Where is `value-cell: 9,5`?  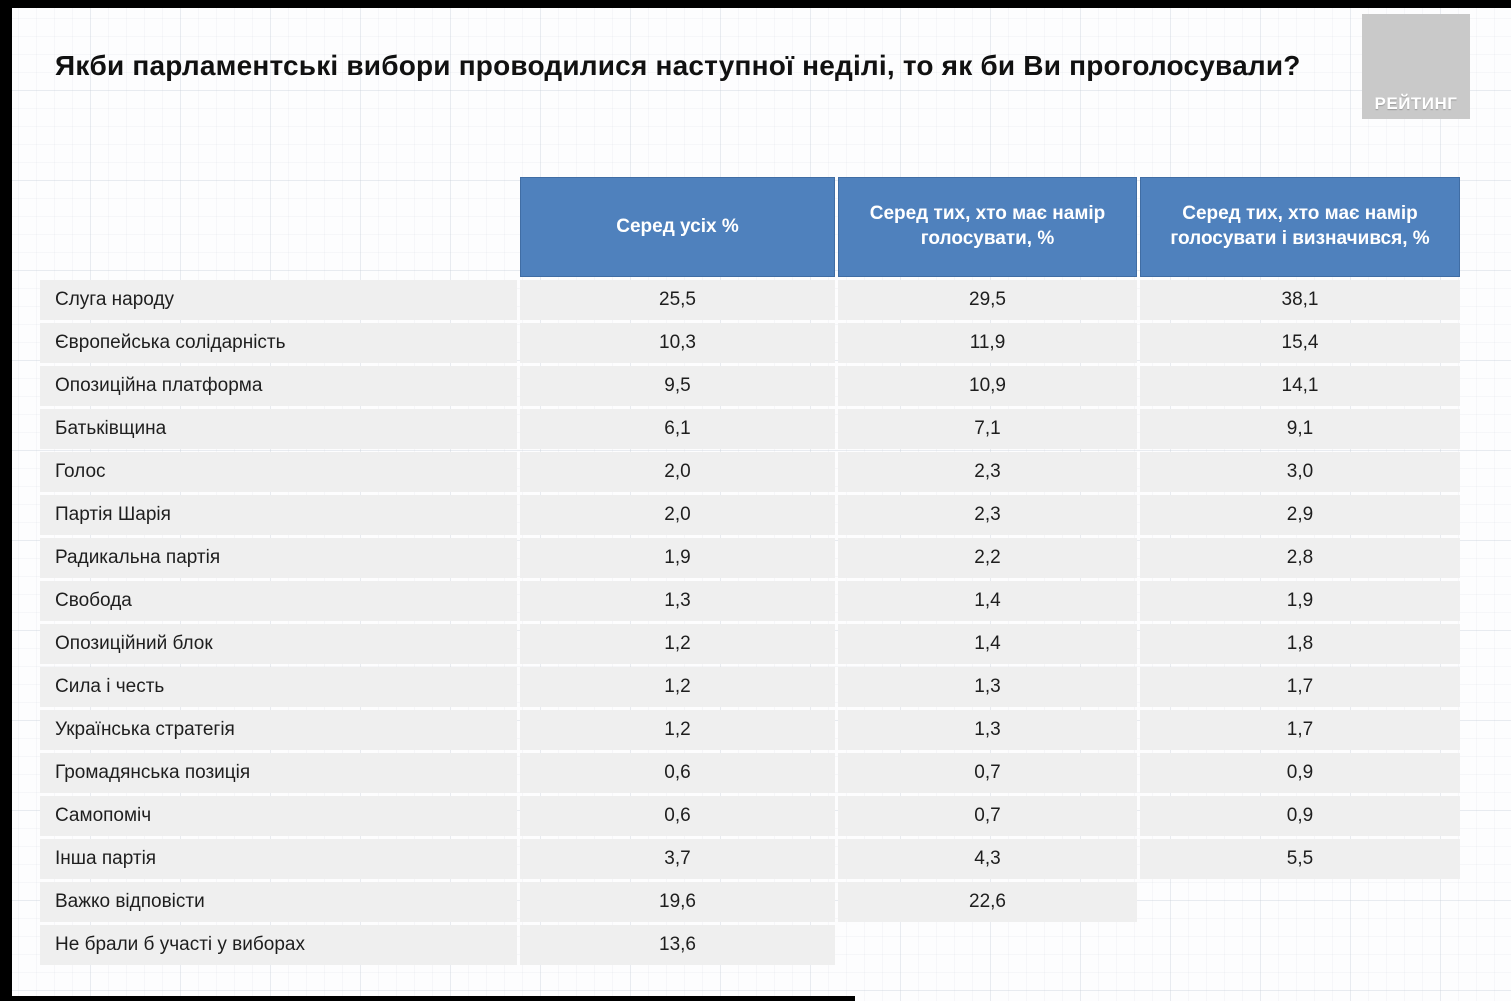 value-cell: 9,5 is located at coordinates (677, 386).